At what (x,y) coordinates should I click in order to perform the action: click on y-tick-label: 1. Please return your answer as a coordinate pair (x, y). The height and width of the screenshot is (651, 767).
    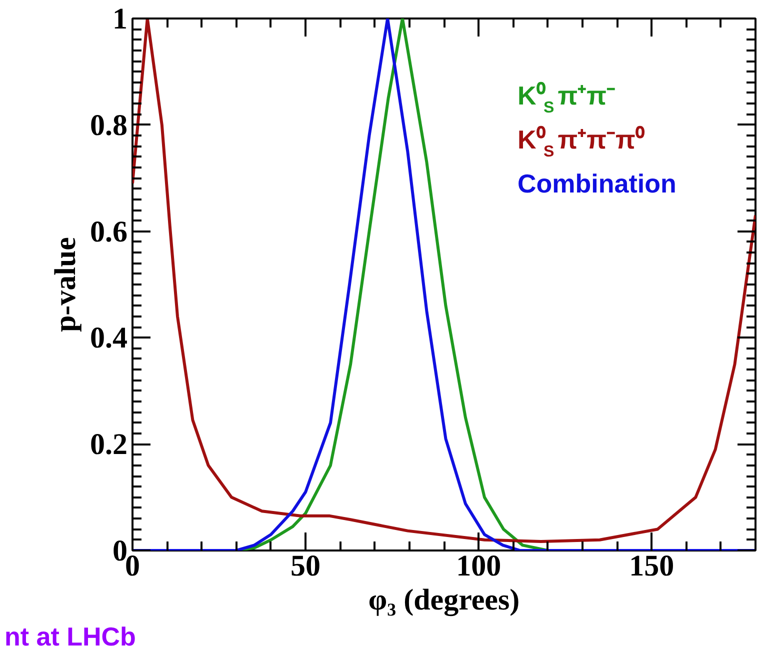
    Looking at the image, I should click on (120, 19).